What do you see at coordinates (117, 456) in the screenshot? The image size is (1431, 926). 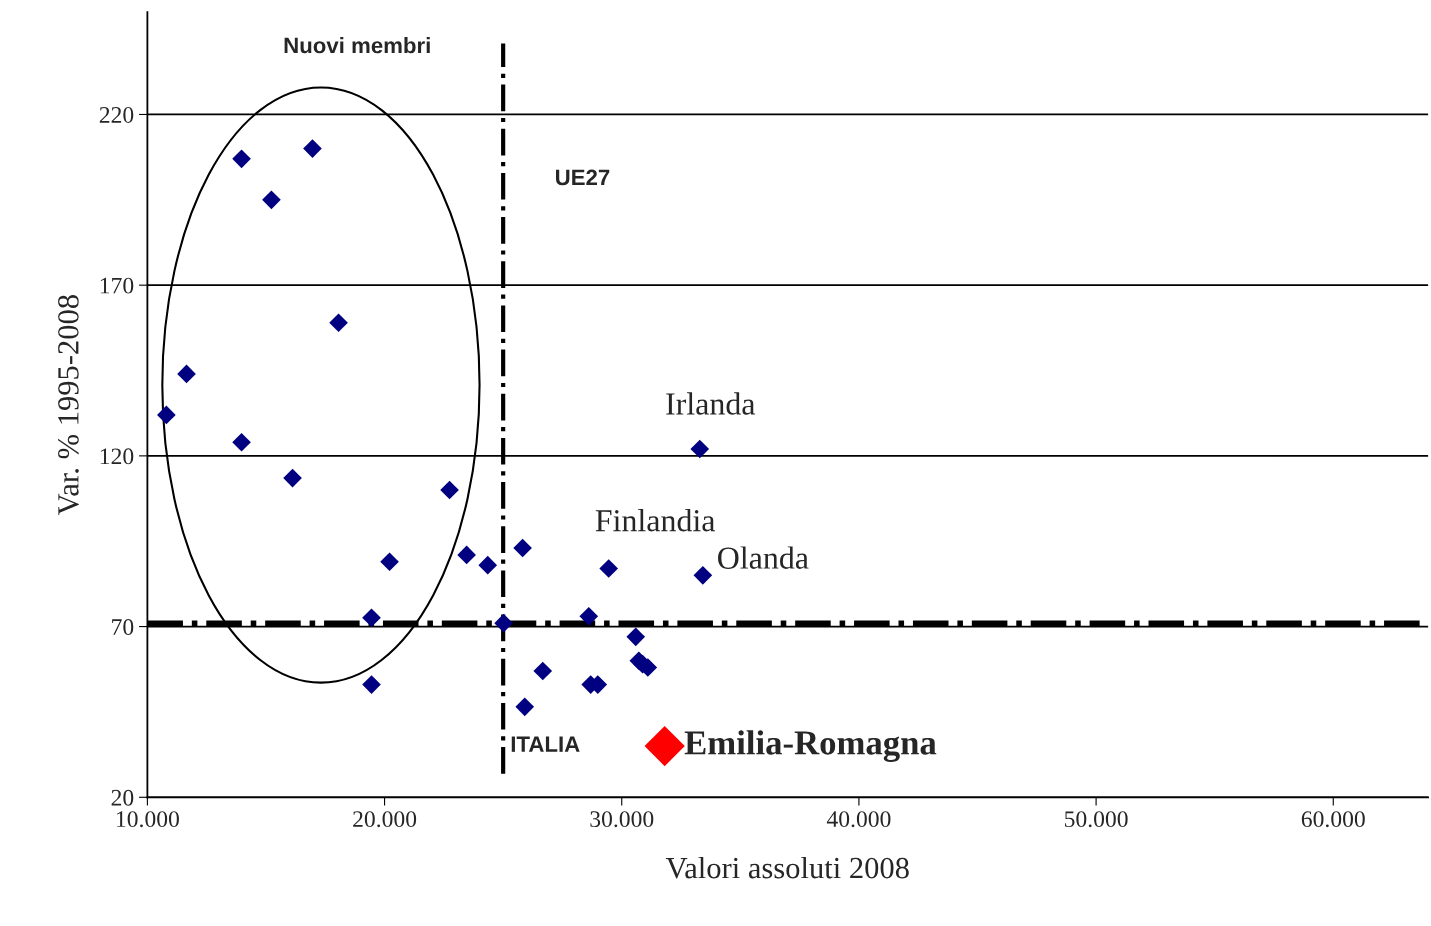 I see `y-tick-label: 120` at bounding box center [117, 456].